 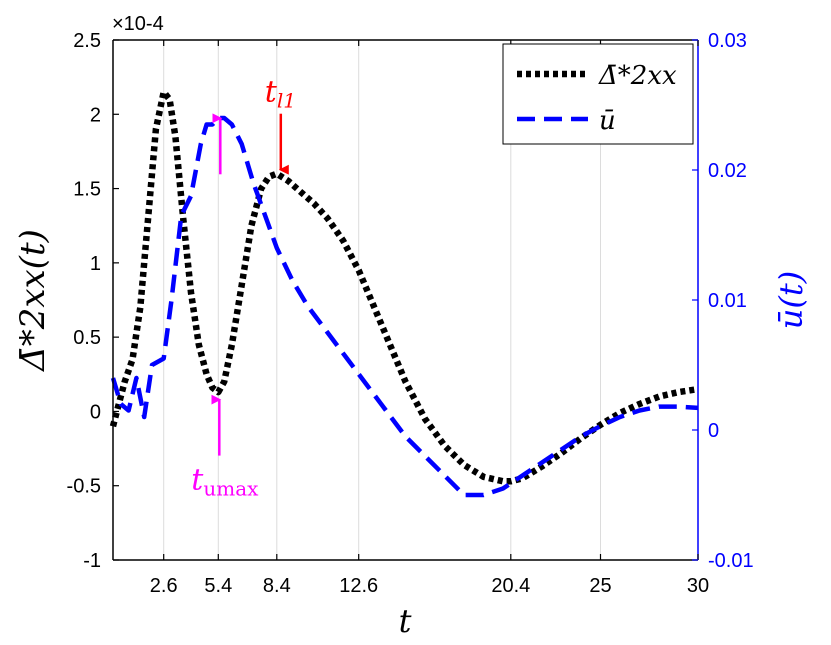 What do you see at coordinates (84, 487) in the screenshot?
I see `y-tick-label-left: -0.5` at bounding box center [84, 487].